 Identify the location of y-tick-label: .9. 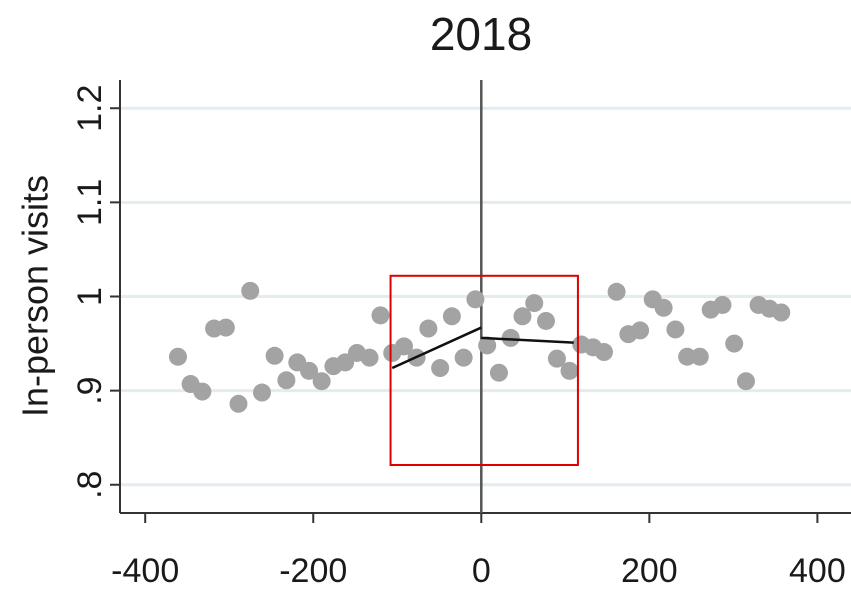
(90, 390).